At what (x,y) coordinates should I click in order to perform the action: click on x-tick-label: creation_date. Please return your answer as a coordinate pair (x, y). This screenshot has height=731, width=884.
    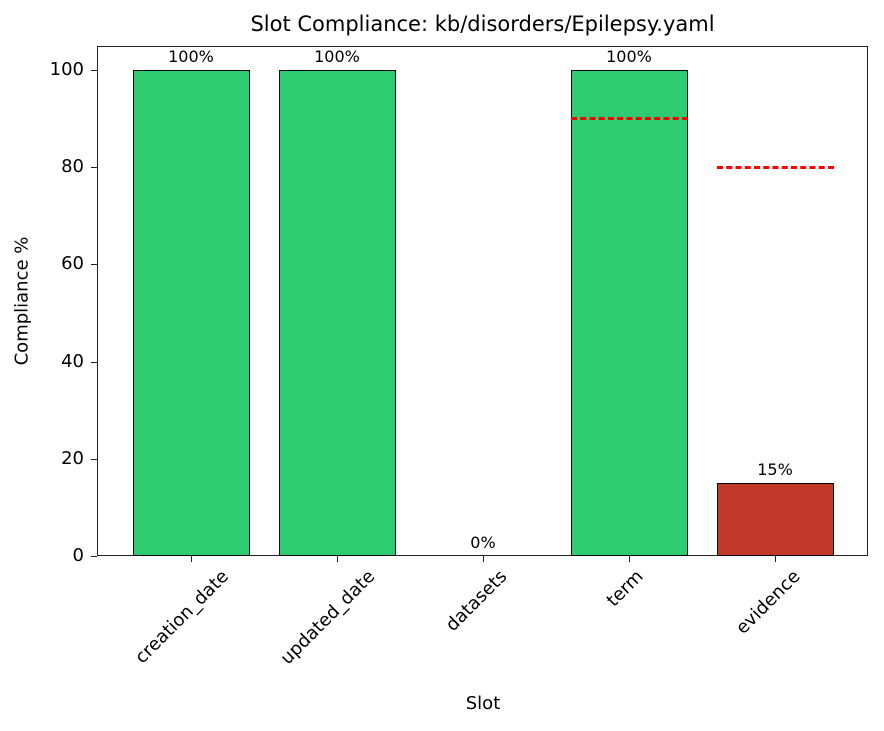
    Looking at the image, I should click on (182, 617).